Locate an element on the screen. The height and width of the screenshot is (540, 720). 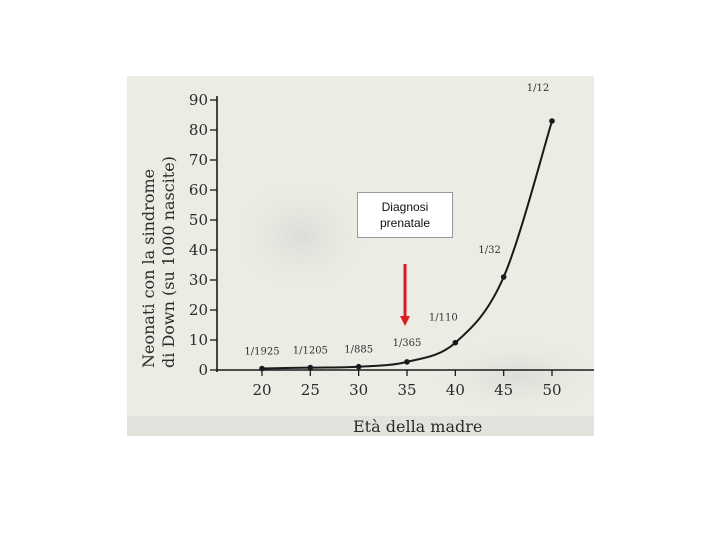
x-tick-label: 25 is located at coordinates (310, 390).